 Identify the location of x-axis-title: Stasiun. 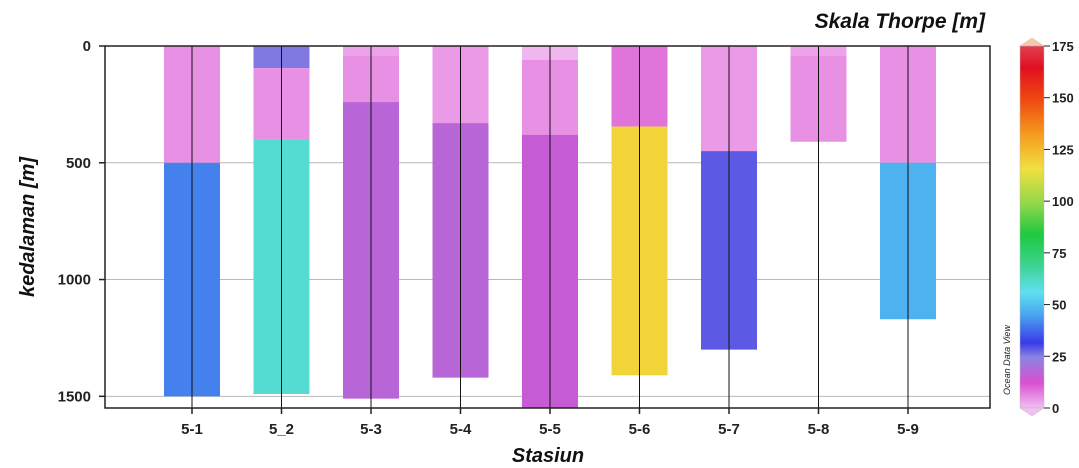
(548, 456).